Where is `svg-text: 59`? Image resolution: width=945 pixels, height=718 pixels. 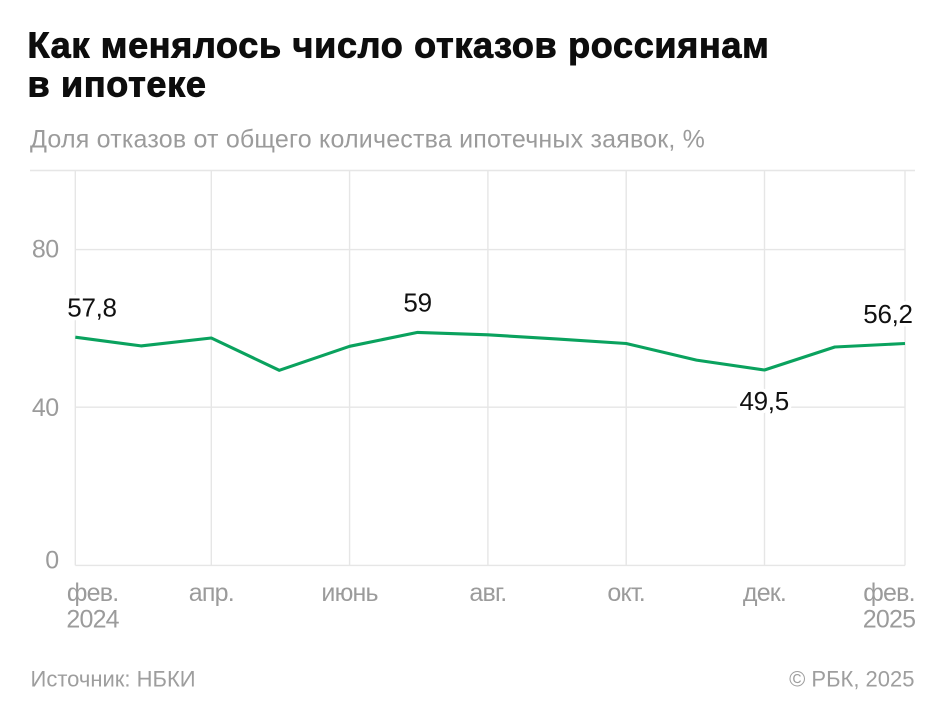
svg-text: 59 is located at coordinates (417, 303).